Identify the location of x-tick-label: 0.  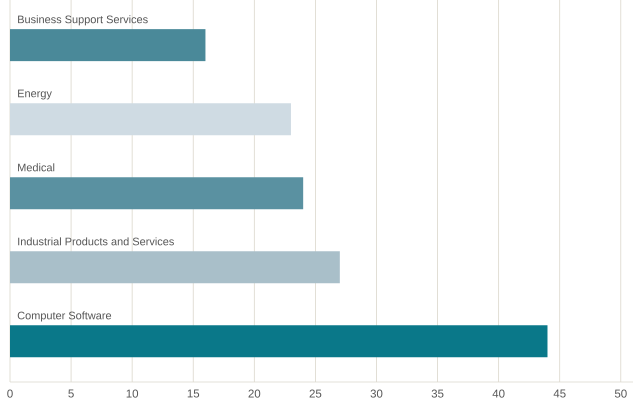
(10, 394).